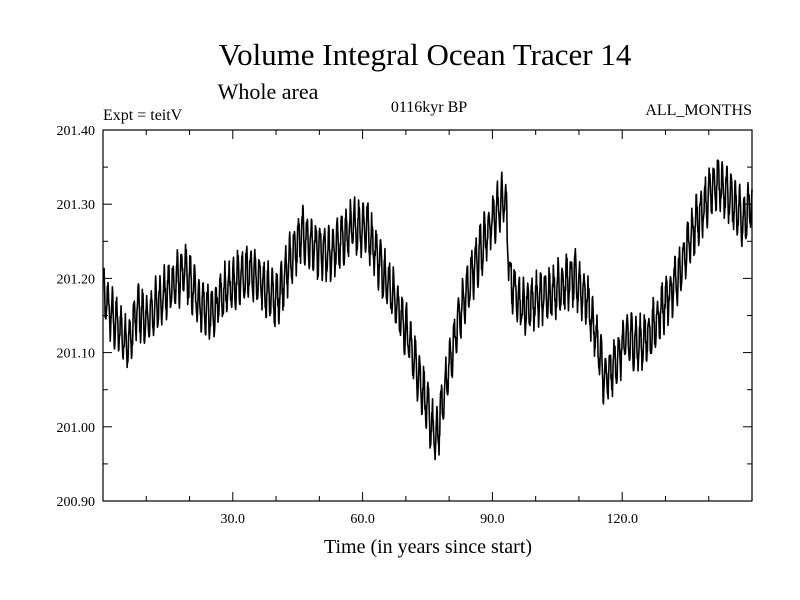  What do you see at coordinates (425, 54) in the screenshot?
I see `chart-title: Volume Integral Ocean Tracer 14` at bounding box center [425, 54].